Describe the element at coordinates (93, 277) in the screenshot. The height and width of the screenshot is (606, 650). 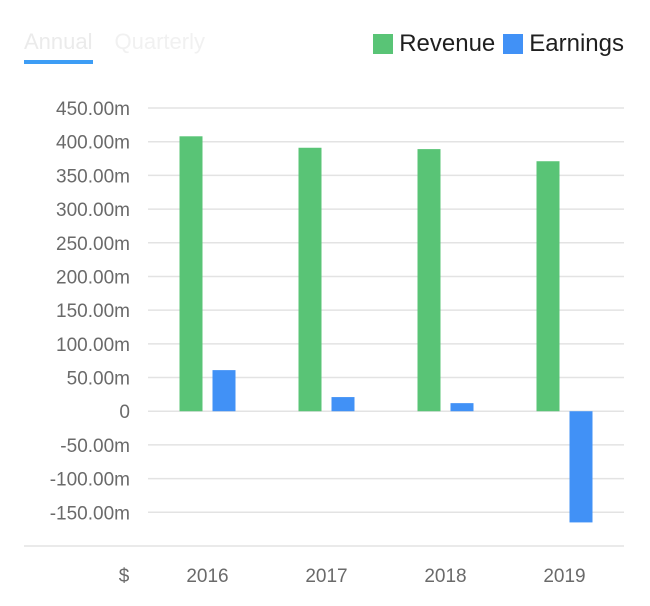
I see `y-tick-label: 200.00m` at that location.